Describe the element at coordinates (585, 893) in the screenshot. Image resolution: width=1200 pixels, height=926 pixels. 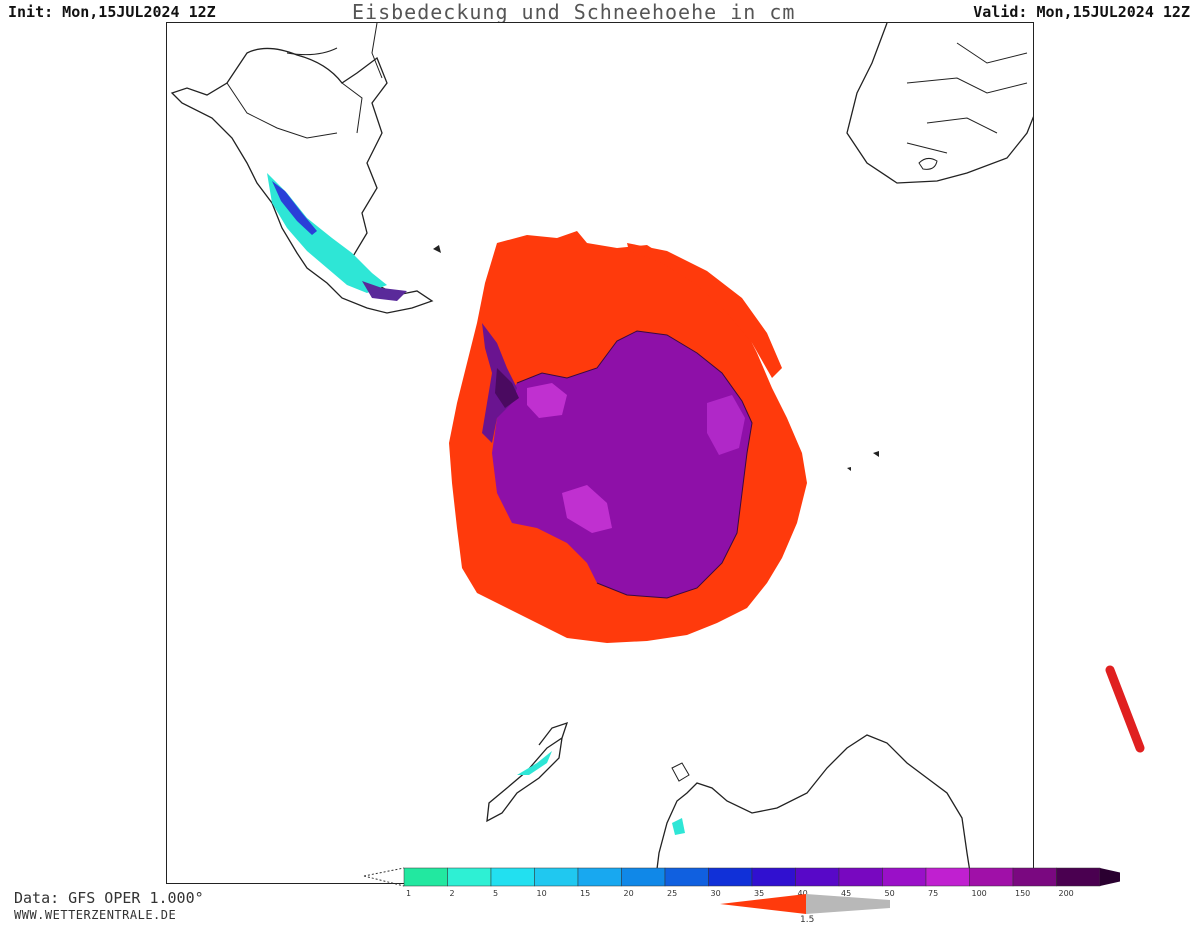
I see `legend-tick-label: 15` at that location.